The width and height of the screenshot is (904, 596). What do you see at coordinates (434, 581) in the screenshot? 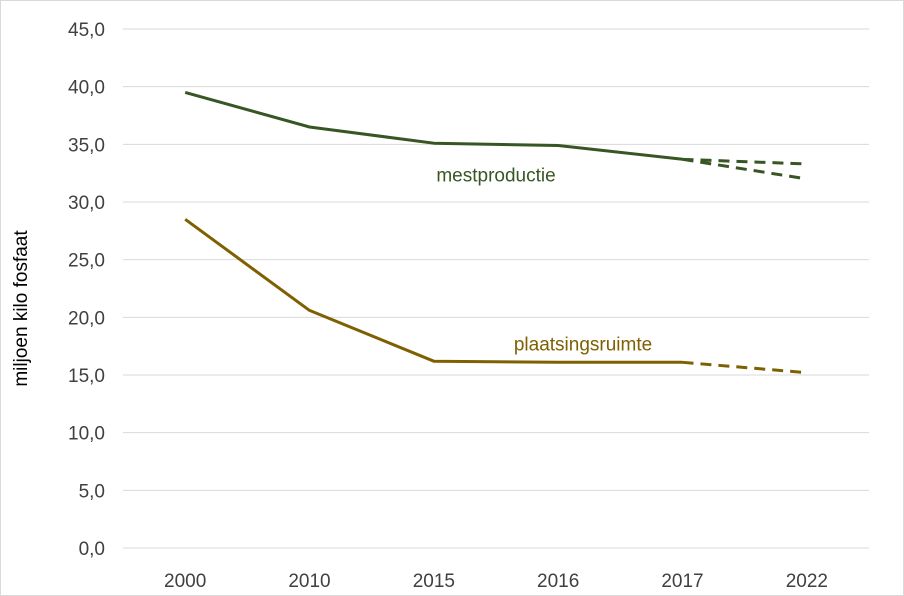
I see `x-tick-label: 2015` at bounding box center [434, 581].